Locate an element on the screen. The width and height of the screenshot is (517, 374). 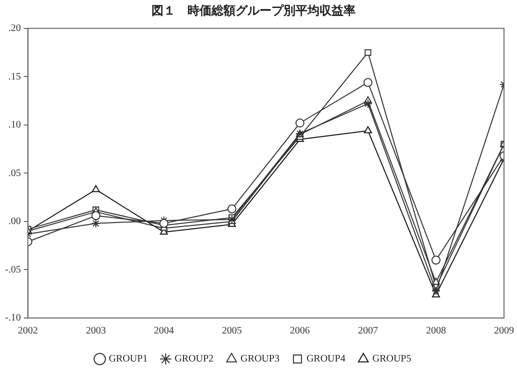
y-tick-label: .10 is located at coordinates (14, 125).